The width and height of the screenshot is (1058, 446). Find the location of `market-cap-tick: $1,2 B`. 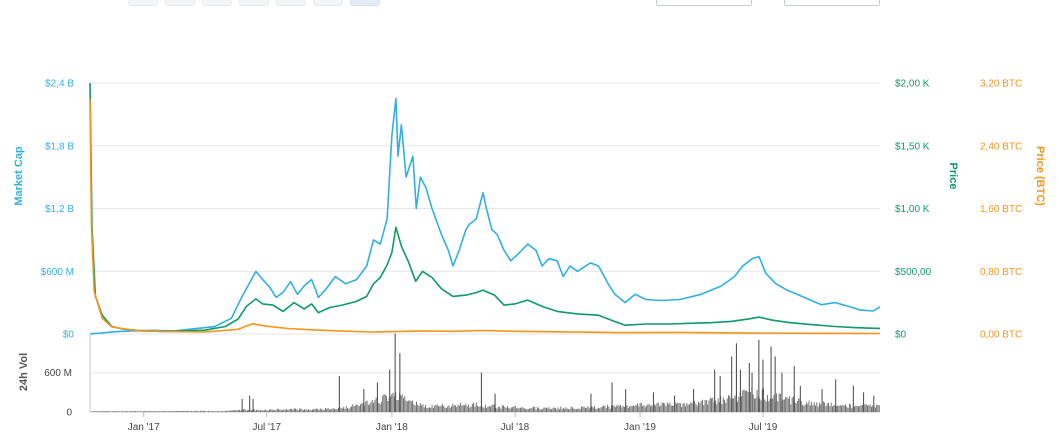

market-cap-tick: $1,2 B is located at coordinates (59, 209).